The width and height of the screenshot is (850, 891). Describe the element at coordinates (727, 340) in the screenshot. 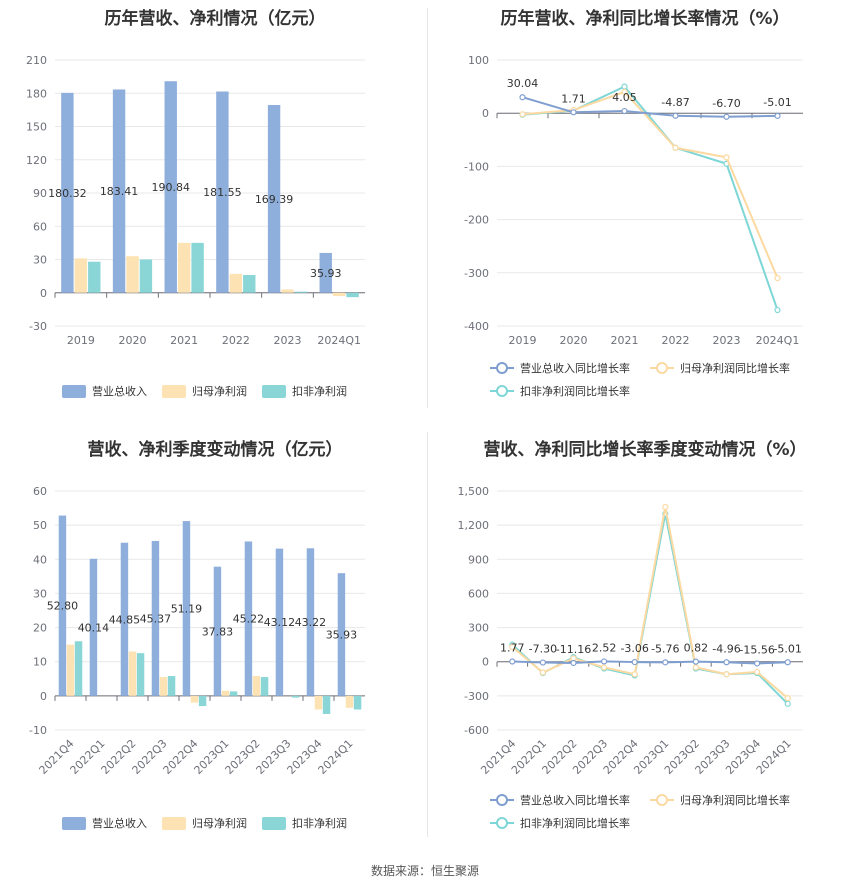

I see `x-tick-label: 2023` at that location.